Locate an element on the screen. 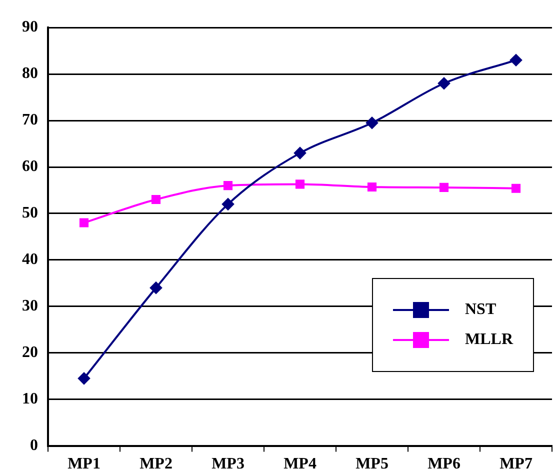 Image resolution: width=556 pixels, height=473 pixels. x-tick-label: MP1 is located at coordinates (84, 464).